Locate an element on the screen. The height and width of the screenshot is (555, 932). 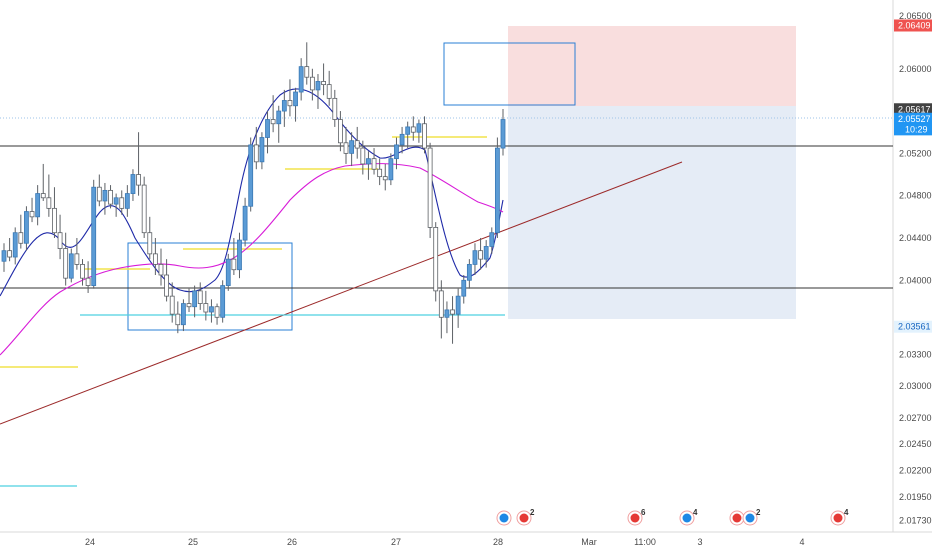
take-profit-zone is located at coordinates (652, 212).